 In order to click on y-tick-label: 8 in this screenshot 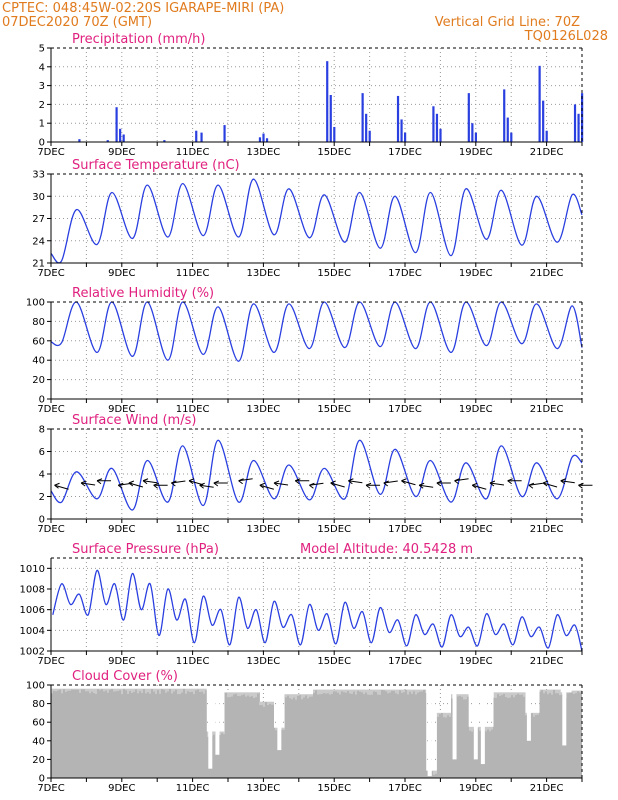, I will do `click(42, 430)`.